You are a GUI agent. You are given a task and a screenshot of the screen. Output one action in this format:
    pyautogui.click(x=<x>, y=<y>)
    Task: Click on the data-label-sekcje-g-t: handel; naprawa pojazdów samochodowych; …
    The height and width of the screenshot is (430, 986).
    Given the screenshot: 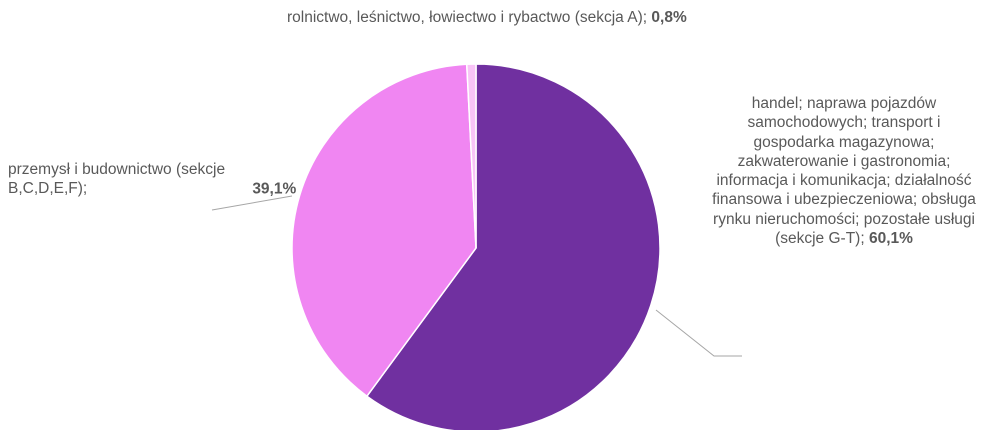 What is the action you would take?
    pyautogui.click(x=844, y=171)
    